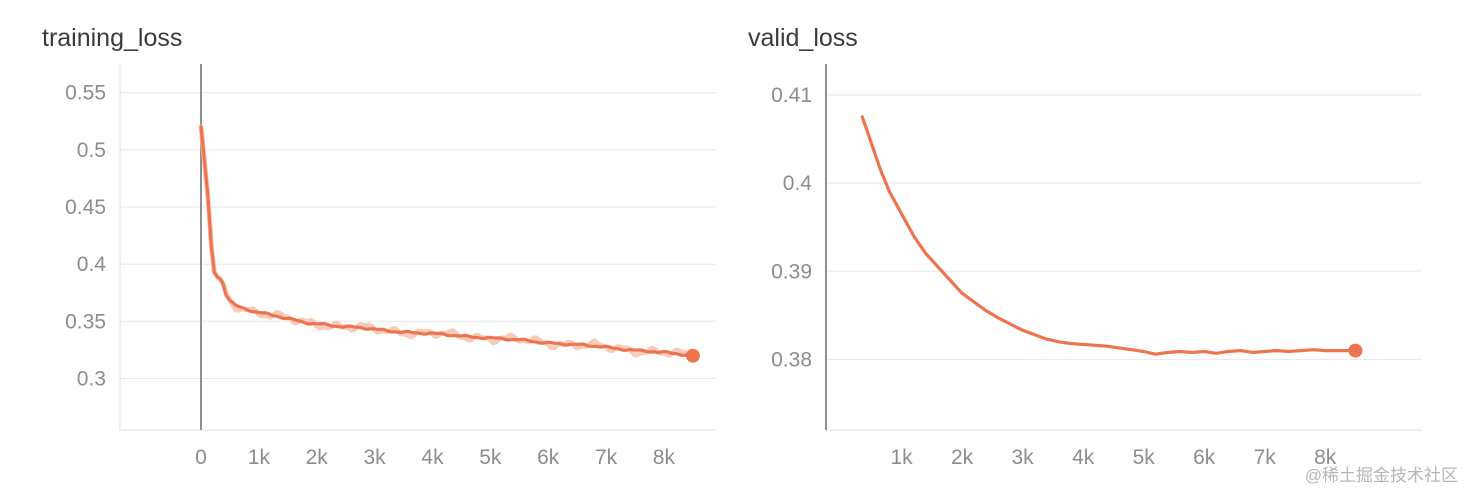  What do you see at coordinates (791, 95) in the screenshot?
I see `y-tick-label: 0.41` at bounding box center [791, 95].